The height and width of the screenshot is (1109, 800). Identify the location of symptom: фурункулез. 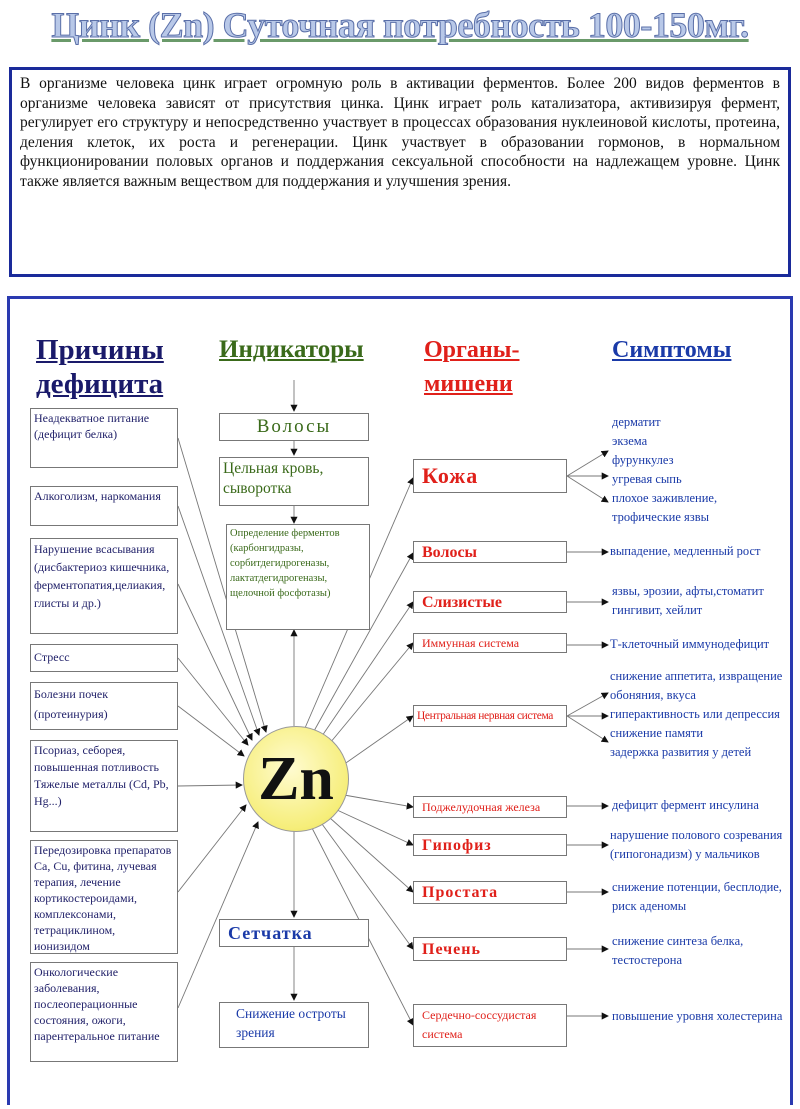
(643, 460).